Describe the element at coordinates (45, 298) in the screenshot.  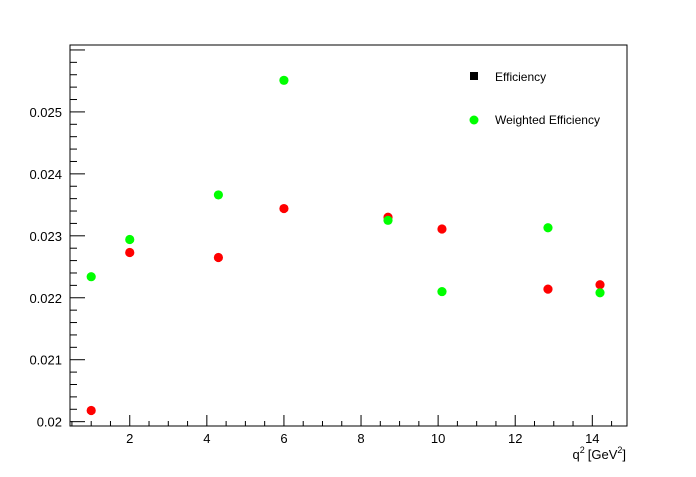
I see `y-tick-label: 0.022` at that location.